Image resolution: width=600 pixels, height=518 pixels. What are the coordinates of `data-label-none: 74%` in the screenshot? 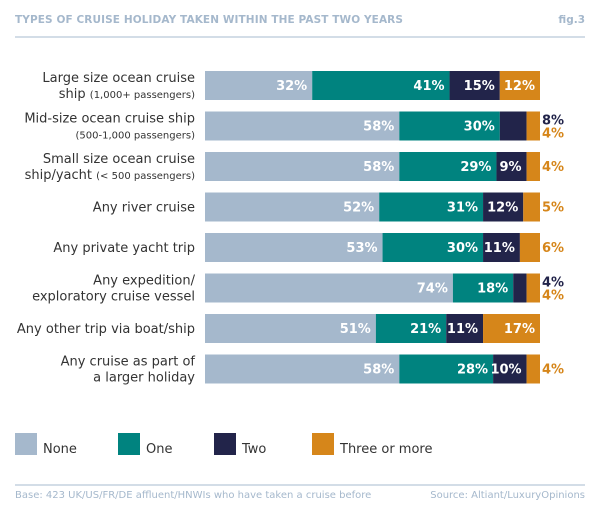 It's located at (432, 289).